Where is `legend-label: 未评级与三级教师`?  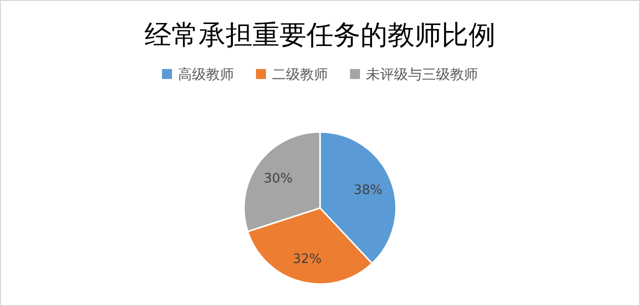 legend-label: 未评级与三级教师 is located at coordinates (422, 75).